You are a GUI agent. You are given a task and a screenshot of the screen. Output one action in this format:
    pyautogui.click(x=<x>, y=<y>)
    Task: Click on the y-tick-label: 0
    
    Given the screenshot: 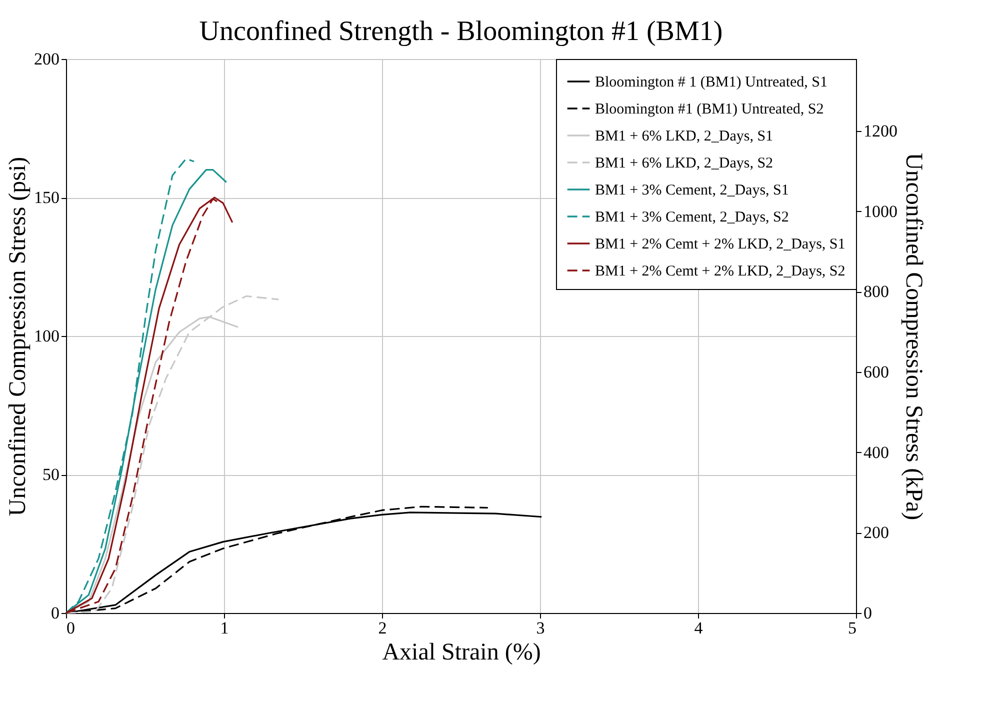 What is the action you would take?
    pyautogui.click(x=55, y=613)
    